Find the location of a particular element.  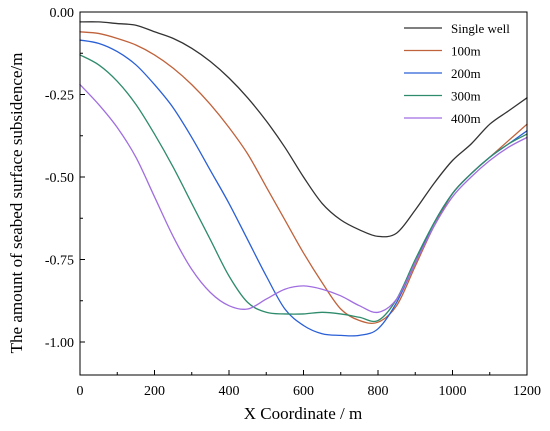

legend-label-single-well: Single well is located at coordinates (480, 28).